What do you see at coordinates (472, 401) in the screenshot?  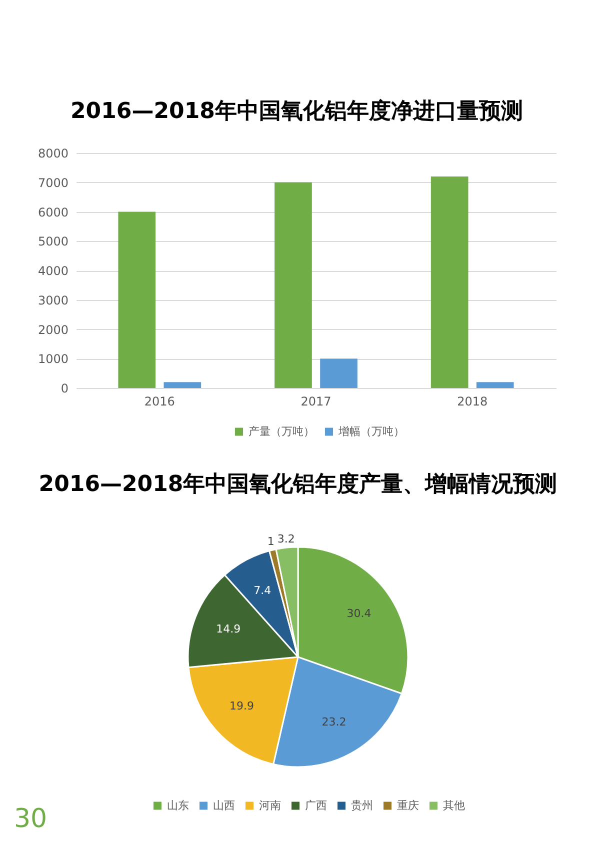 I see `x-tick-label: 2018` at bounding box center [472, 401].